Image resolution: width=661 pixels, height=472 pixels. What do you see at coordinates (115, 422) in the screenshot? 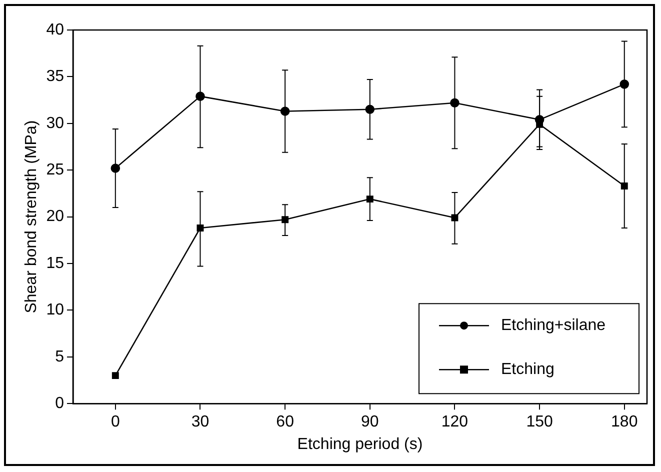
I see `x-tick-label: 0` at bounding box center [115, 422].